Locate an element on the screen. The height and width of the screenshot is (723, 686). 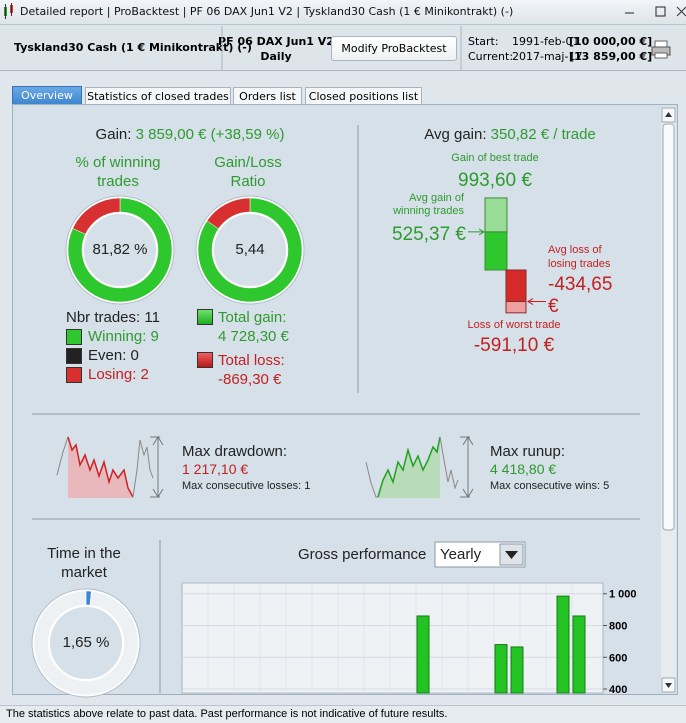
consec-losses: Max consecutive losses: 1 is located at coordinates (246, 486).